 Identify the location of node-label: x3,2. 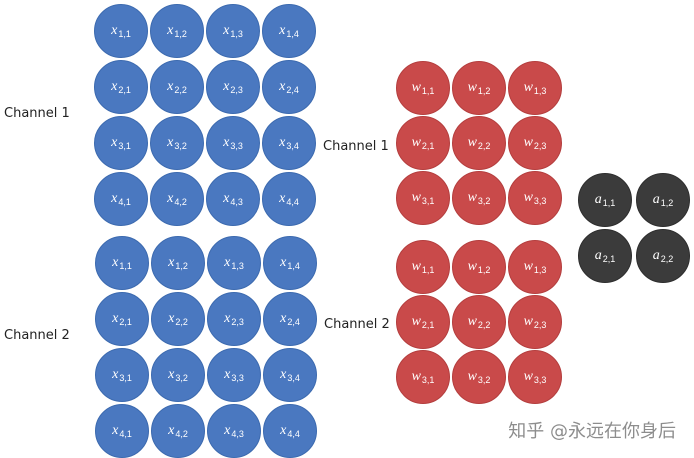
(177, 142).